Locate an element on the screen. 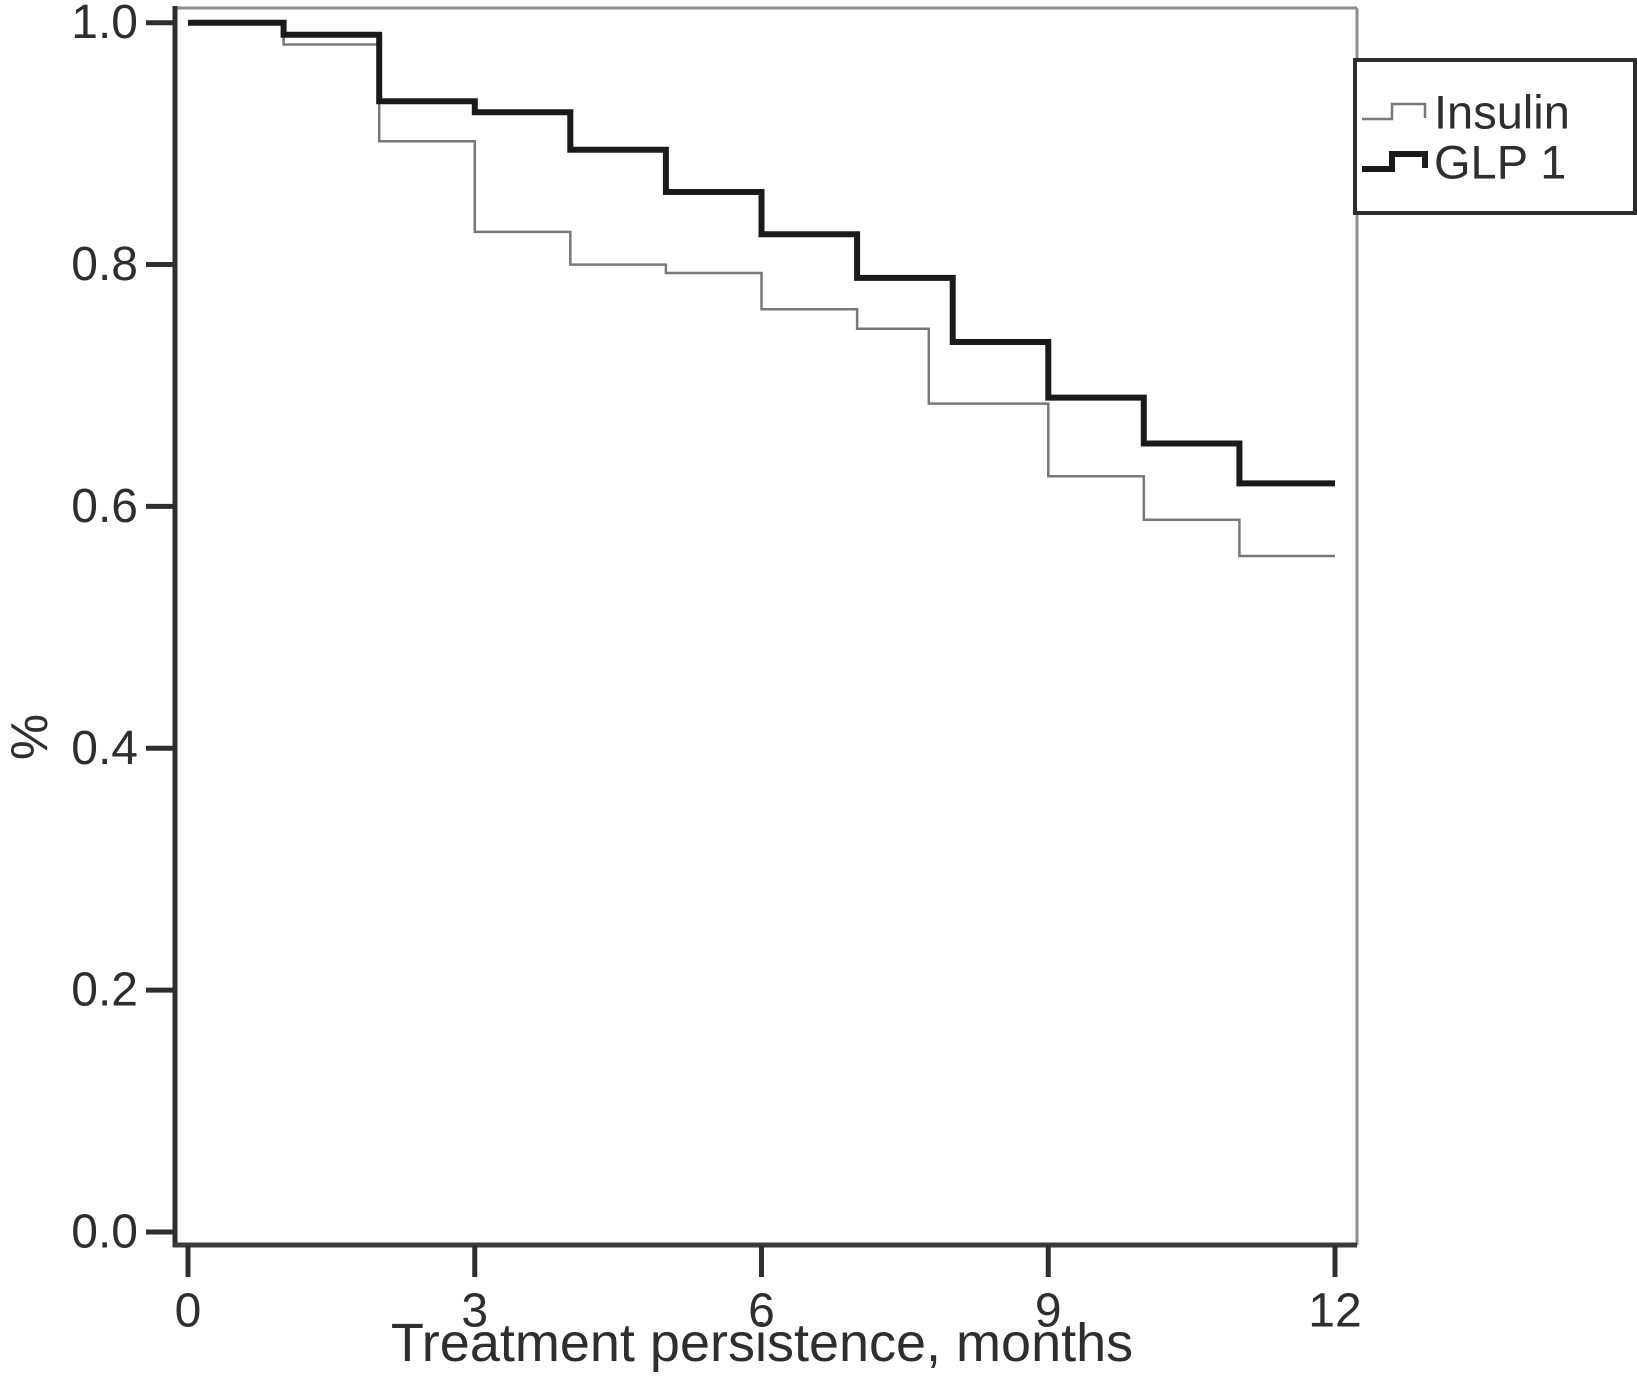 The width and height of the screenshot is (1637, 1378). legend-label: GLP 1 is located at coordinates (1500, 162).